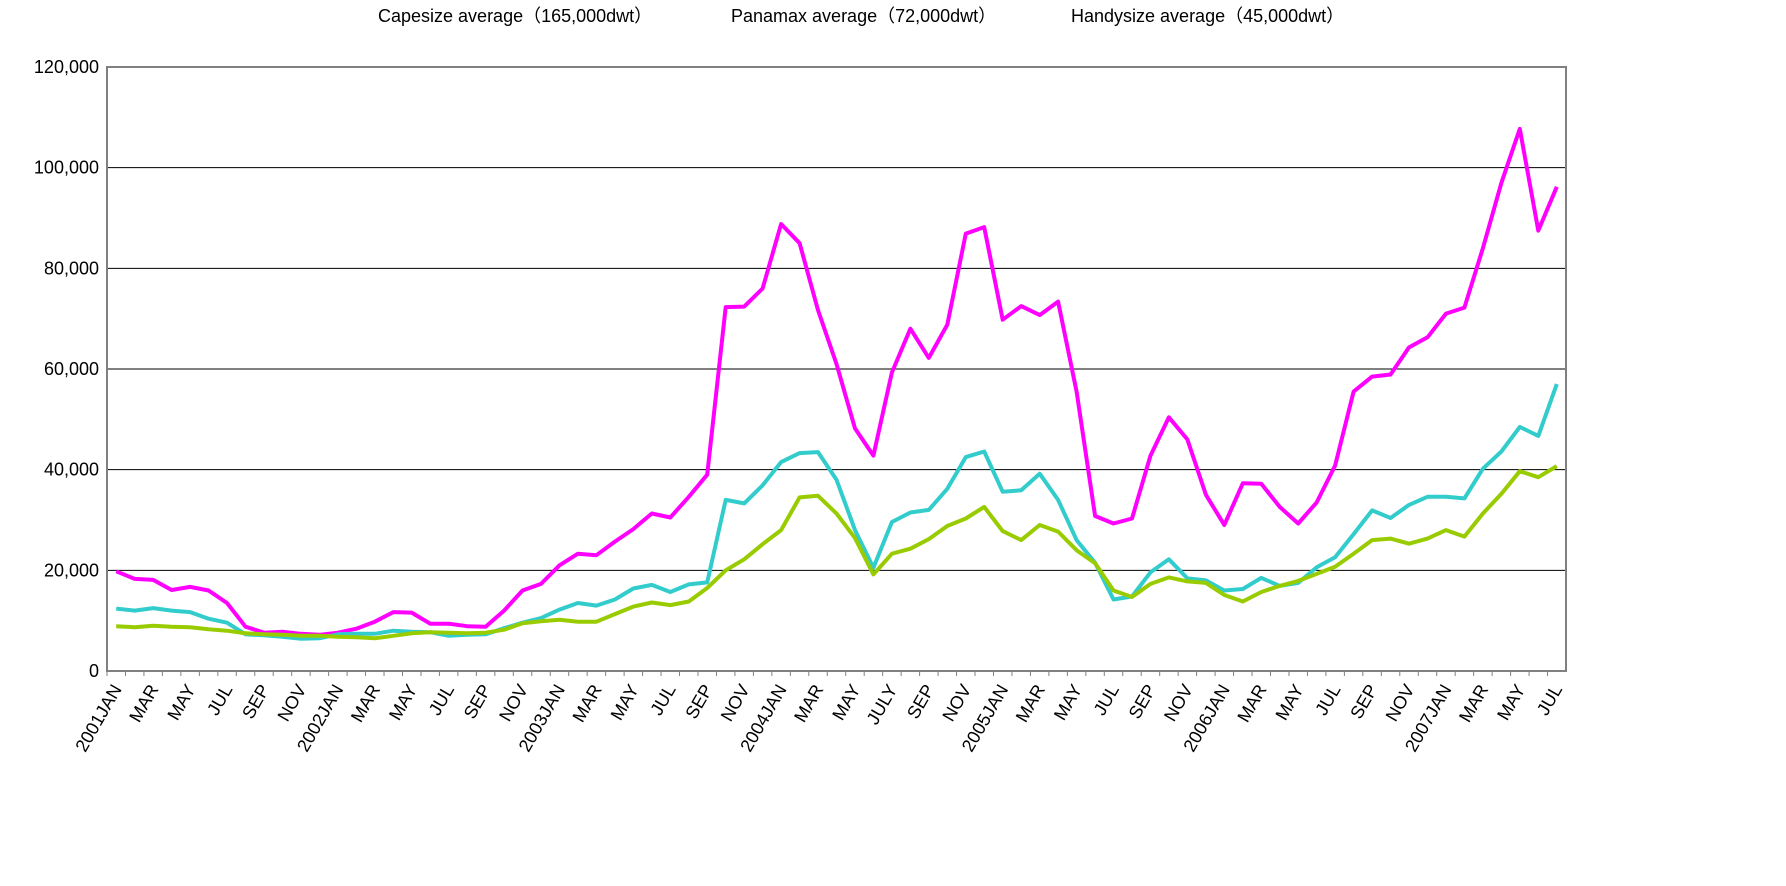  I want to click on y-tick-label: 100,000, so click(66, 168).